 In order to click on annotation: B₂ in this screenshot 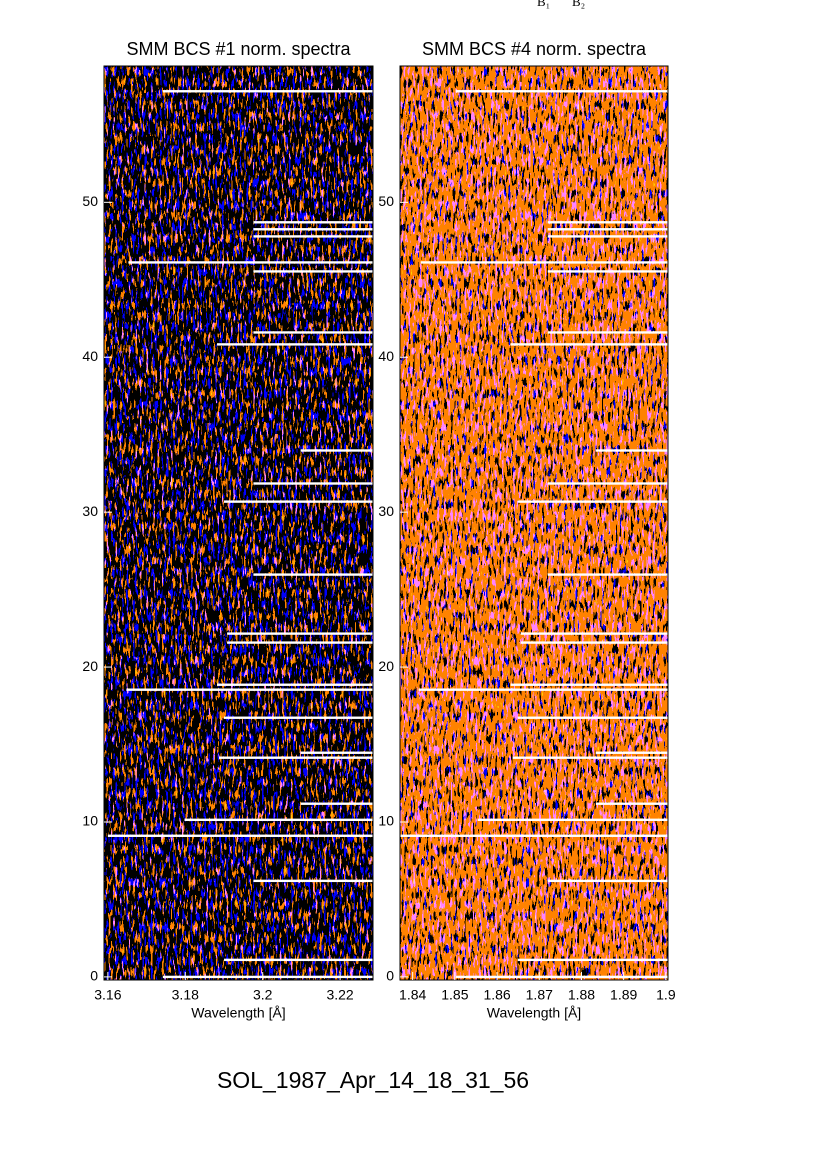, I will do `click(578, 4)`.